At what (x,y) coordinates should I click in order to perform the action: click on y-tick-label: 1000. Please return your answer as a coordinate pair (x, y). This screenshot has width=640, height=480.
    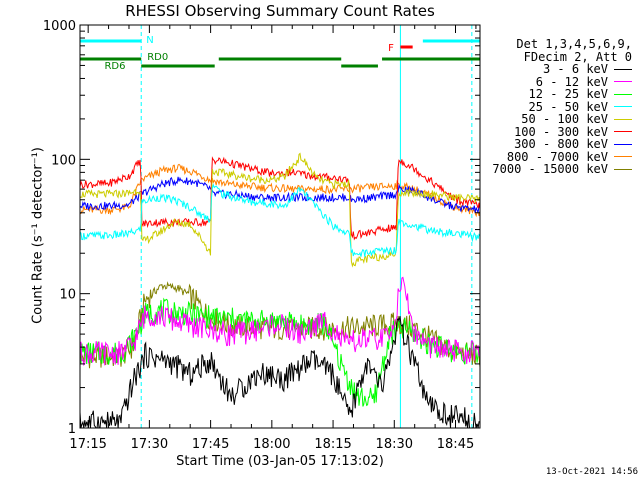
    Looking at the image, I should click on (59, 26).